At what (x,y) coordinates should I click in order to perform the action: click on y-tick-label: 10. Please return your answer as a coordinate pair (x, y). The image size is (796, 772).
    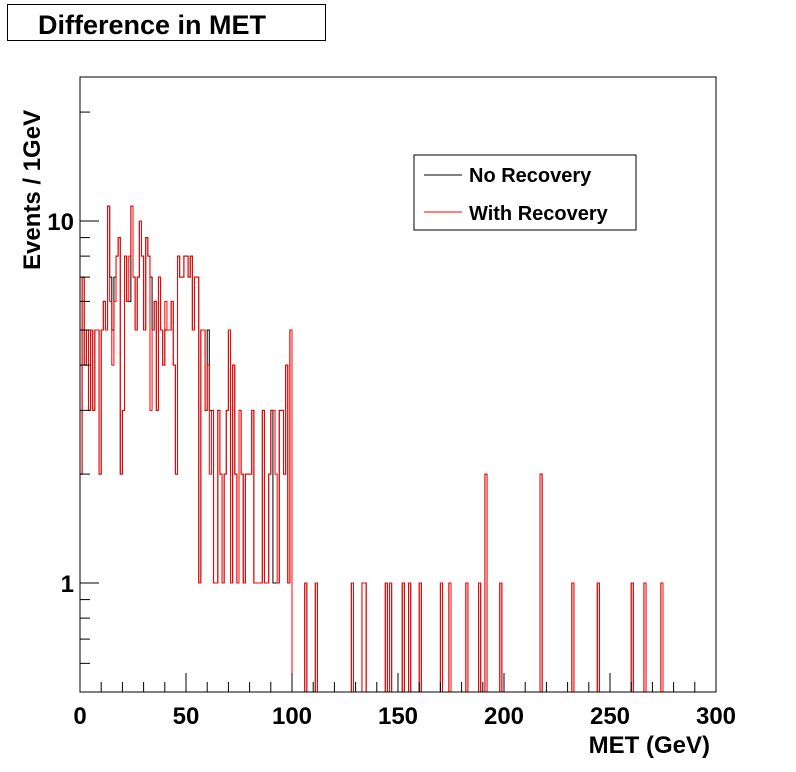
    Looking at the image, I should click on (60, 222).